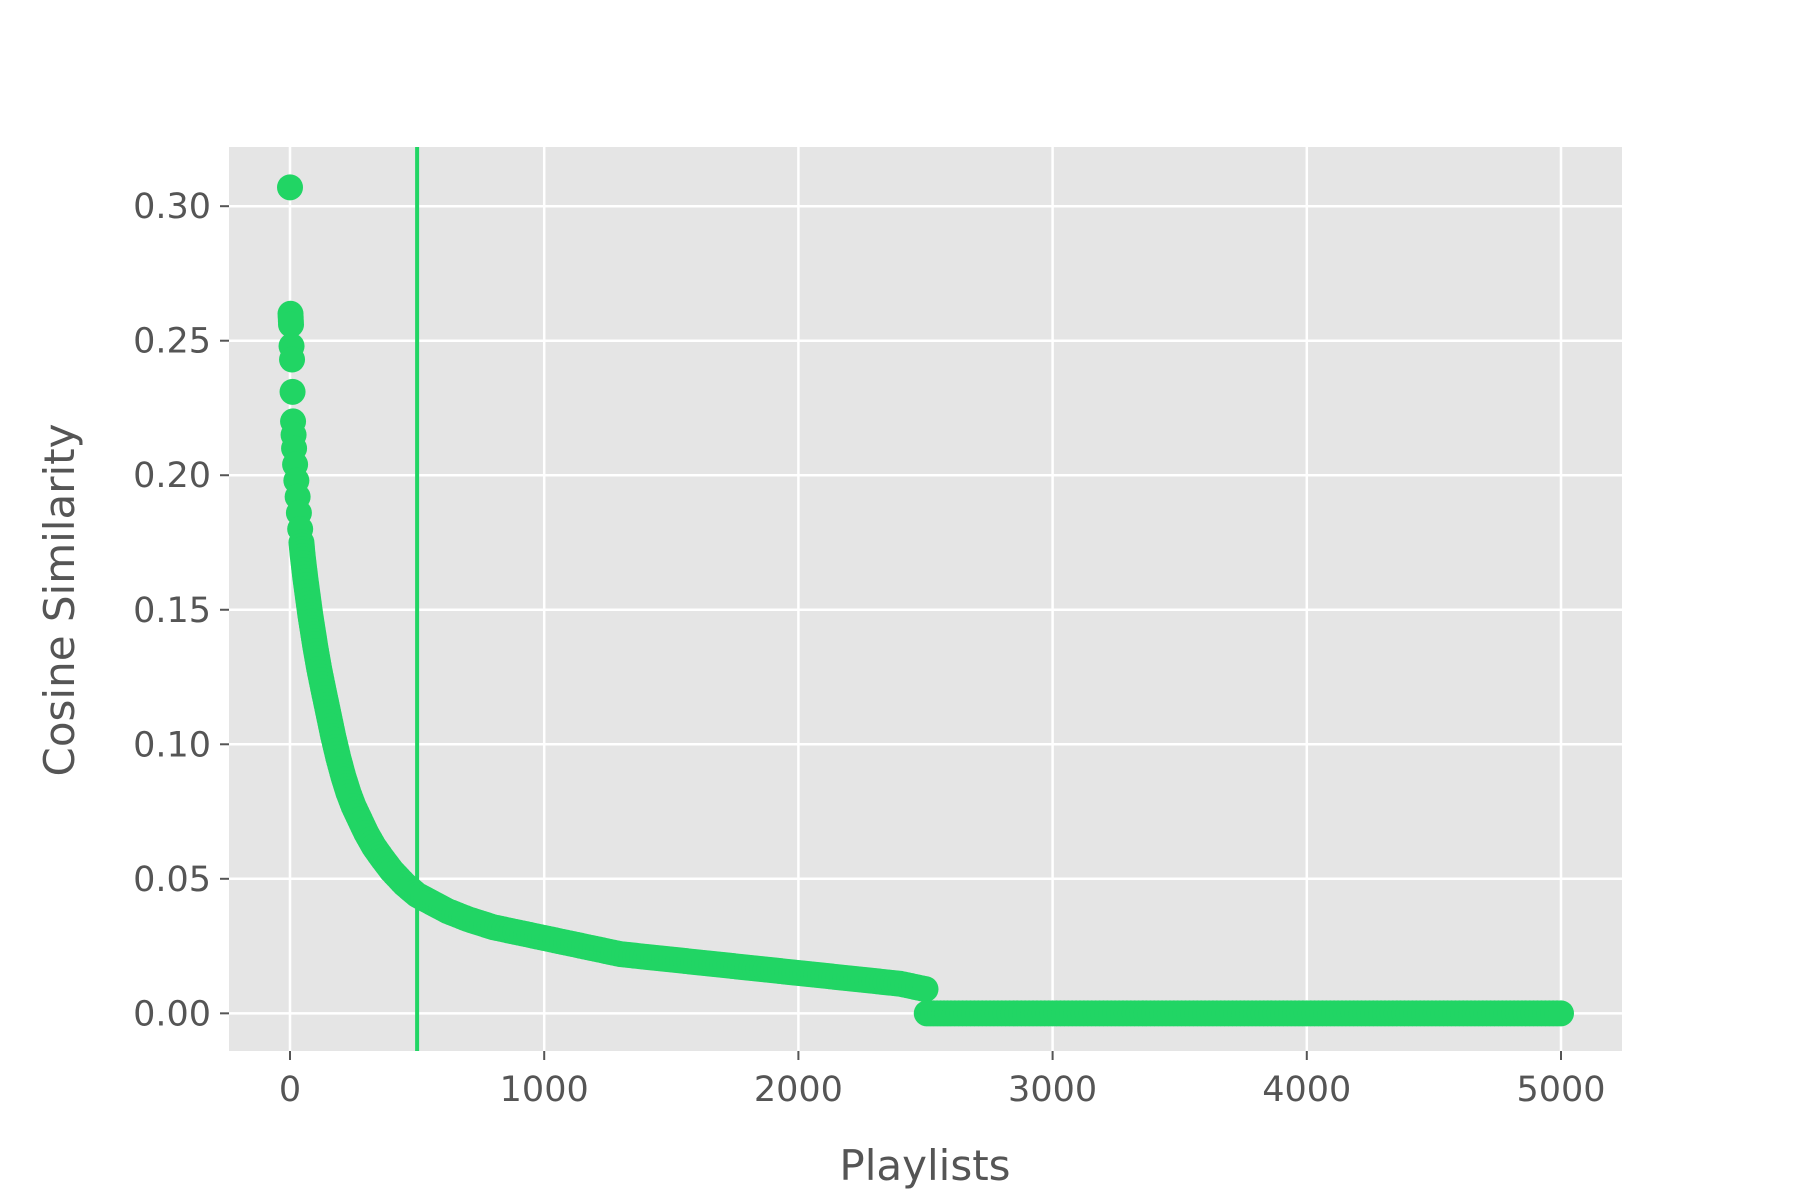  I want to click on x-tick-label: 0, so click(290, 1090).